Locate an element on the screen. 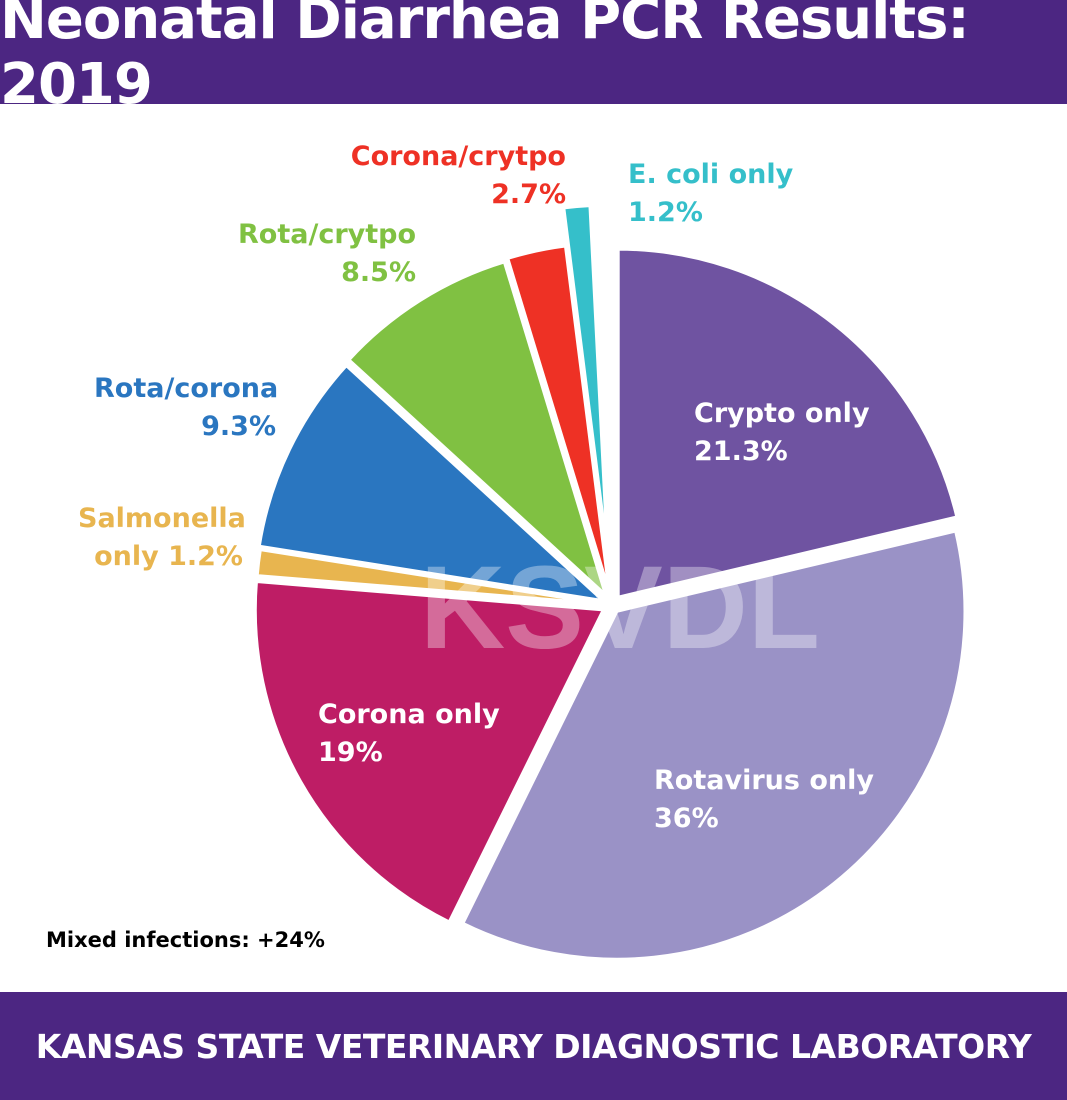 This screenshot has width=1067, height=1100. label-name: Salmonella is located at coordinates (162, 518).